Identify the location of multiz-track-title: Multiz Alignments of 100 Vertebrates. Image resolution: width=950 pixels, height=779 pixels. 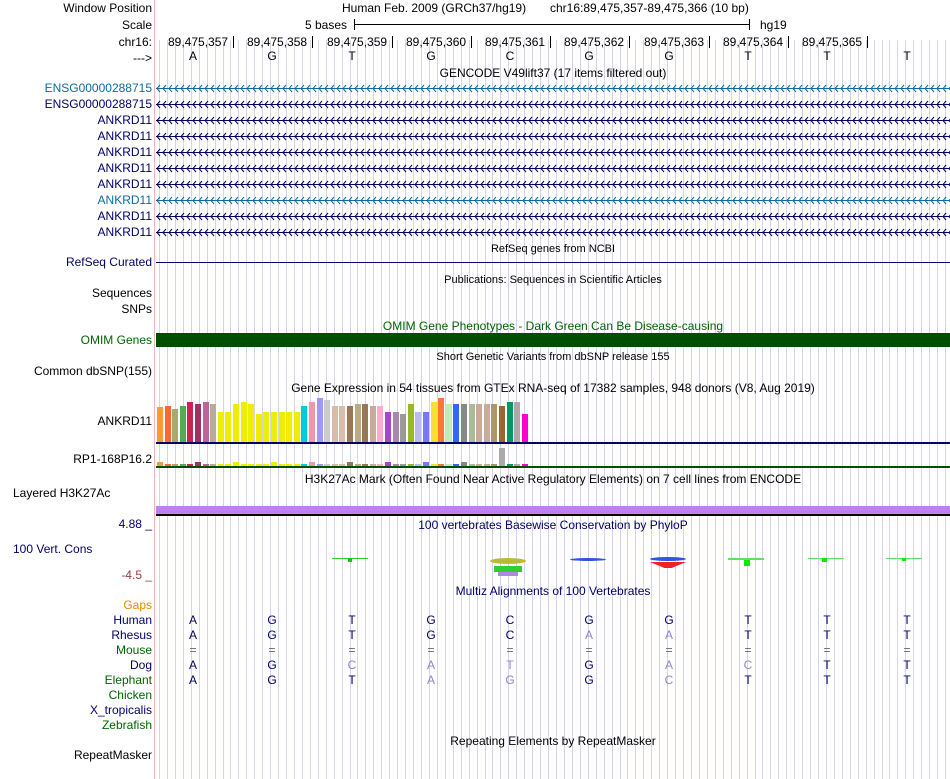
(553, 591).